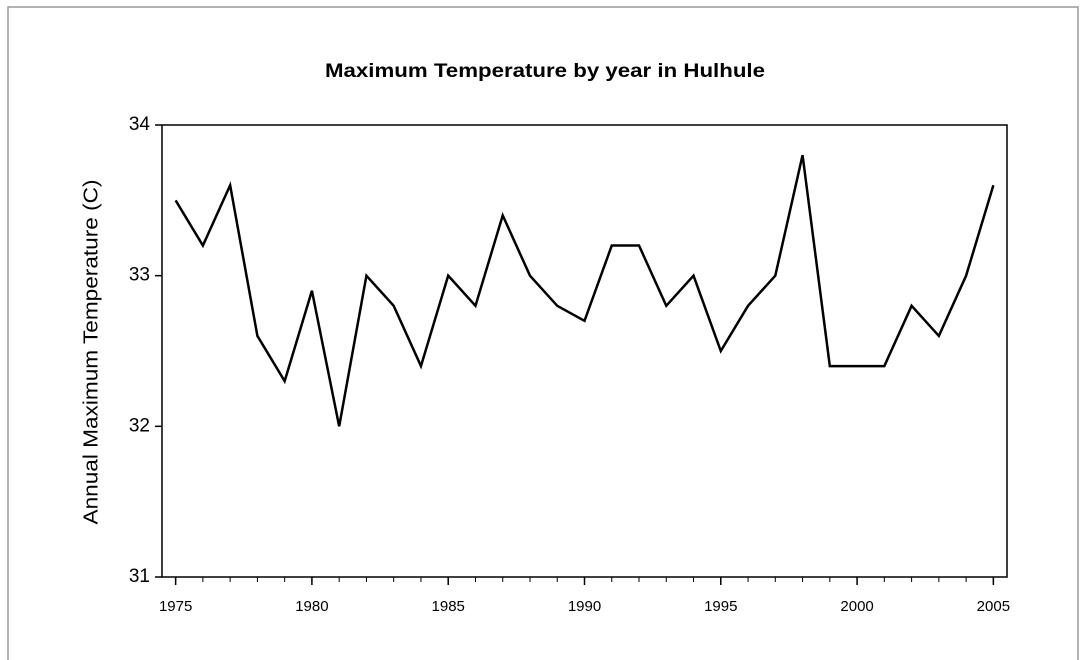 The height and width of the screenshot is (660, 1085). What do you see at coordinates (91, 352) in the screenshot?
I see `y-axis-label: Annual Maximum Temperature (C)` at bounding box center [91, 352].